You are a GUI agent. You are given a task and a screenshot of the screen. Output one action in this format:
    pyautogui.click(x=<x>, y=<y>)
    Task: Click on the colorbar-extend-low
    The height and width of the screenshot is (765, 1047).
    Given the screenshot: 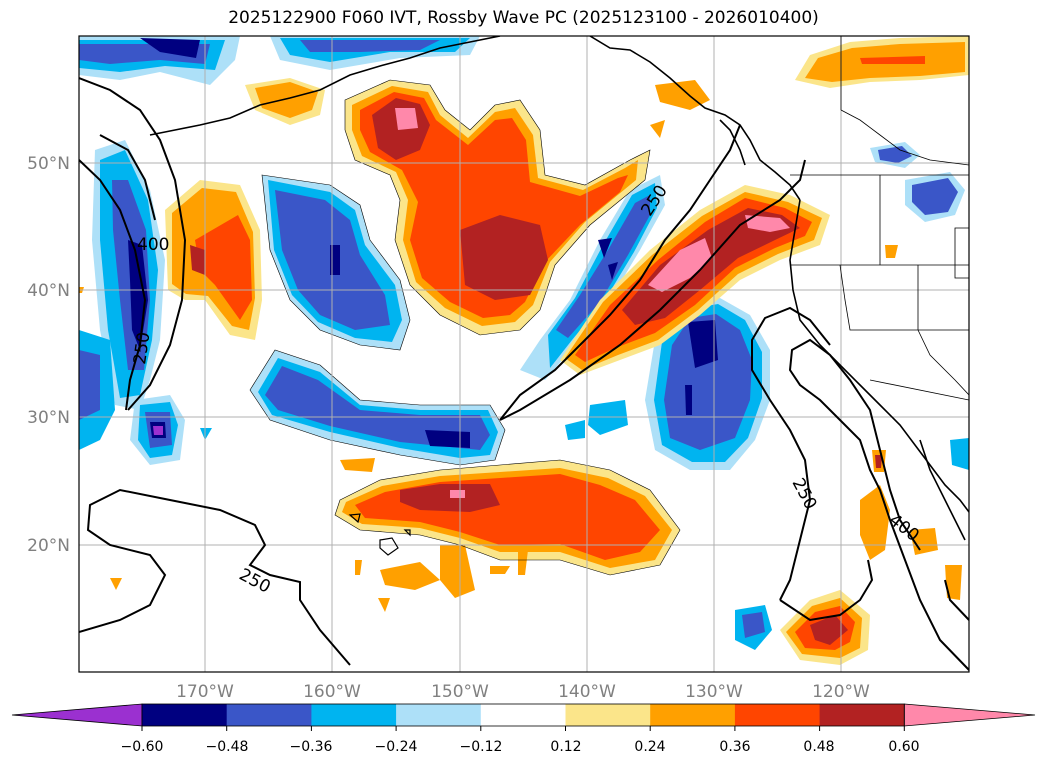 What is the action you would take?
    pyautogui.click(x=77, y=715)
    